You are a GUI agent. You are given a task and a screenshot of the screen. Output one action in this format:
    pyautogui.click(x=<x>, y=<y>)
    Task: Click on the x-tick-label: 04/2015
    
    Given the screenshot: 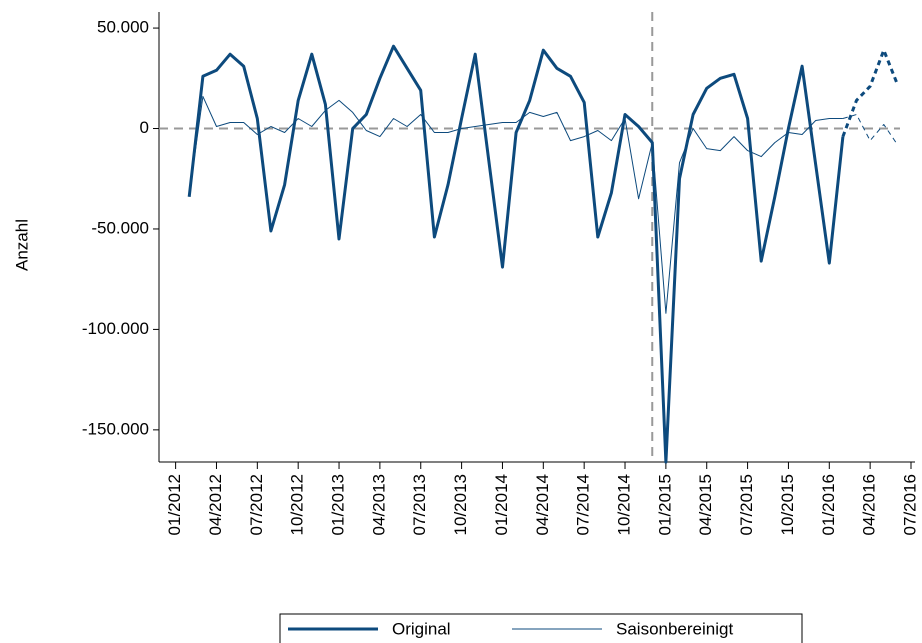 What is the action you would take?
    pyautogui.click(x=705, y=504)
    